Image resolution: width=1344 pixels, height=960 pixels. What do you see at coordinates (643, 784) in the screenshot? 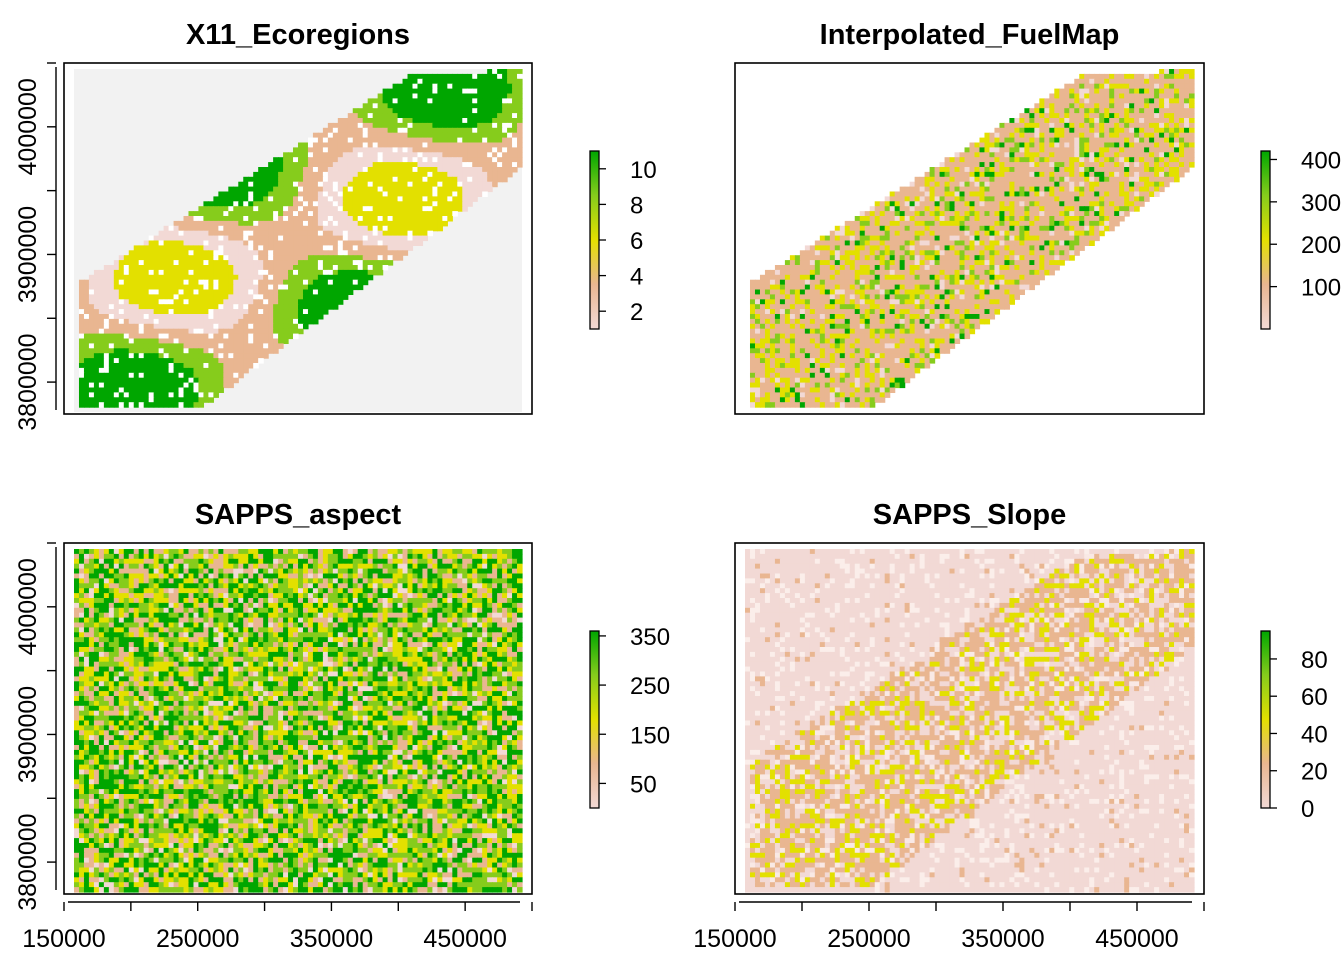
I see `legend-tick-label: 50` at bounding box center [643, 784].